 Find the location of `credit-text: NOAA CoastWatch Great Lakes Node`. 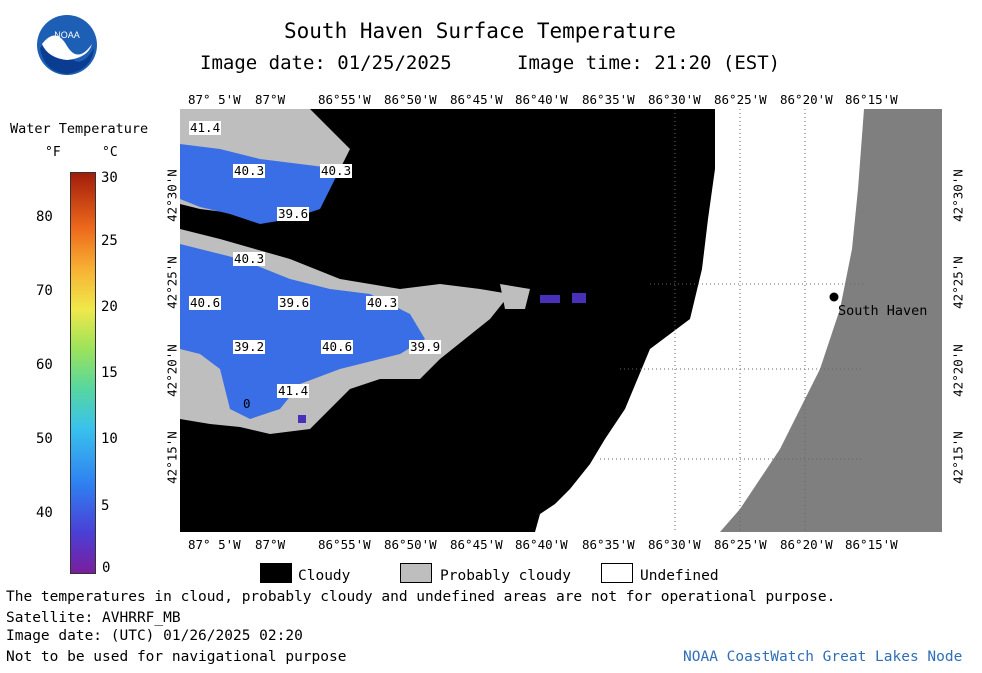

credit-text: NOAA CoastWatch Great Lakes Node is located at coordinates (823, 657).